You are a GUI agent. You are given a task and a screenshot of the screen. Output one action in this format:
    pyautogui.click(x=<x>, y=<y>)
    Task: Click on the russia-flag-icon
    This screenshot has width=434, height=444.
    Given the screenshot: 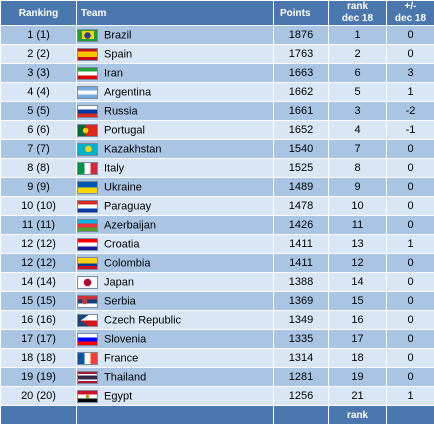 What is the action you would take?
    pyautogui.click(x=87, y=111)
    